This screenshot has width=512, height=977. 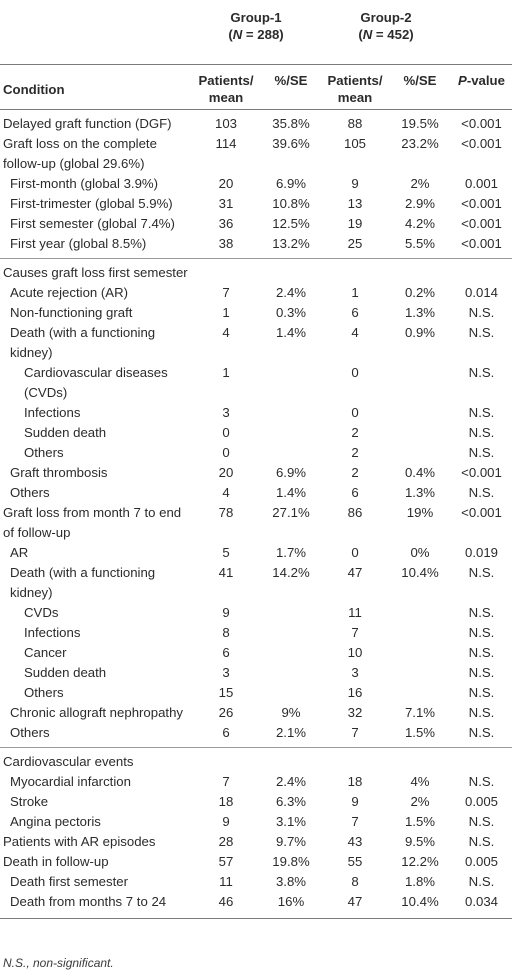 What do you see at coordinates (355, 712) in the screenshot?
I see `group2-count: 32` at bounding box center [355, 712].